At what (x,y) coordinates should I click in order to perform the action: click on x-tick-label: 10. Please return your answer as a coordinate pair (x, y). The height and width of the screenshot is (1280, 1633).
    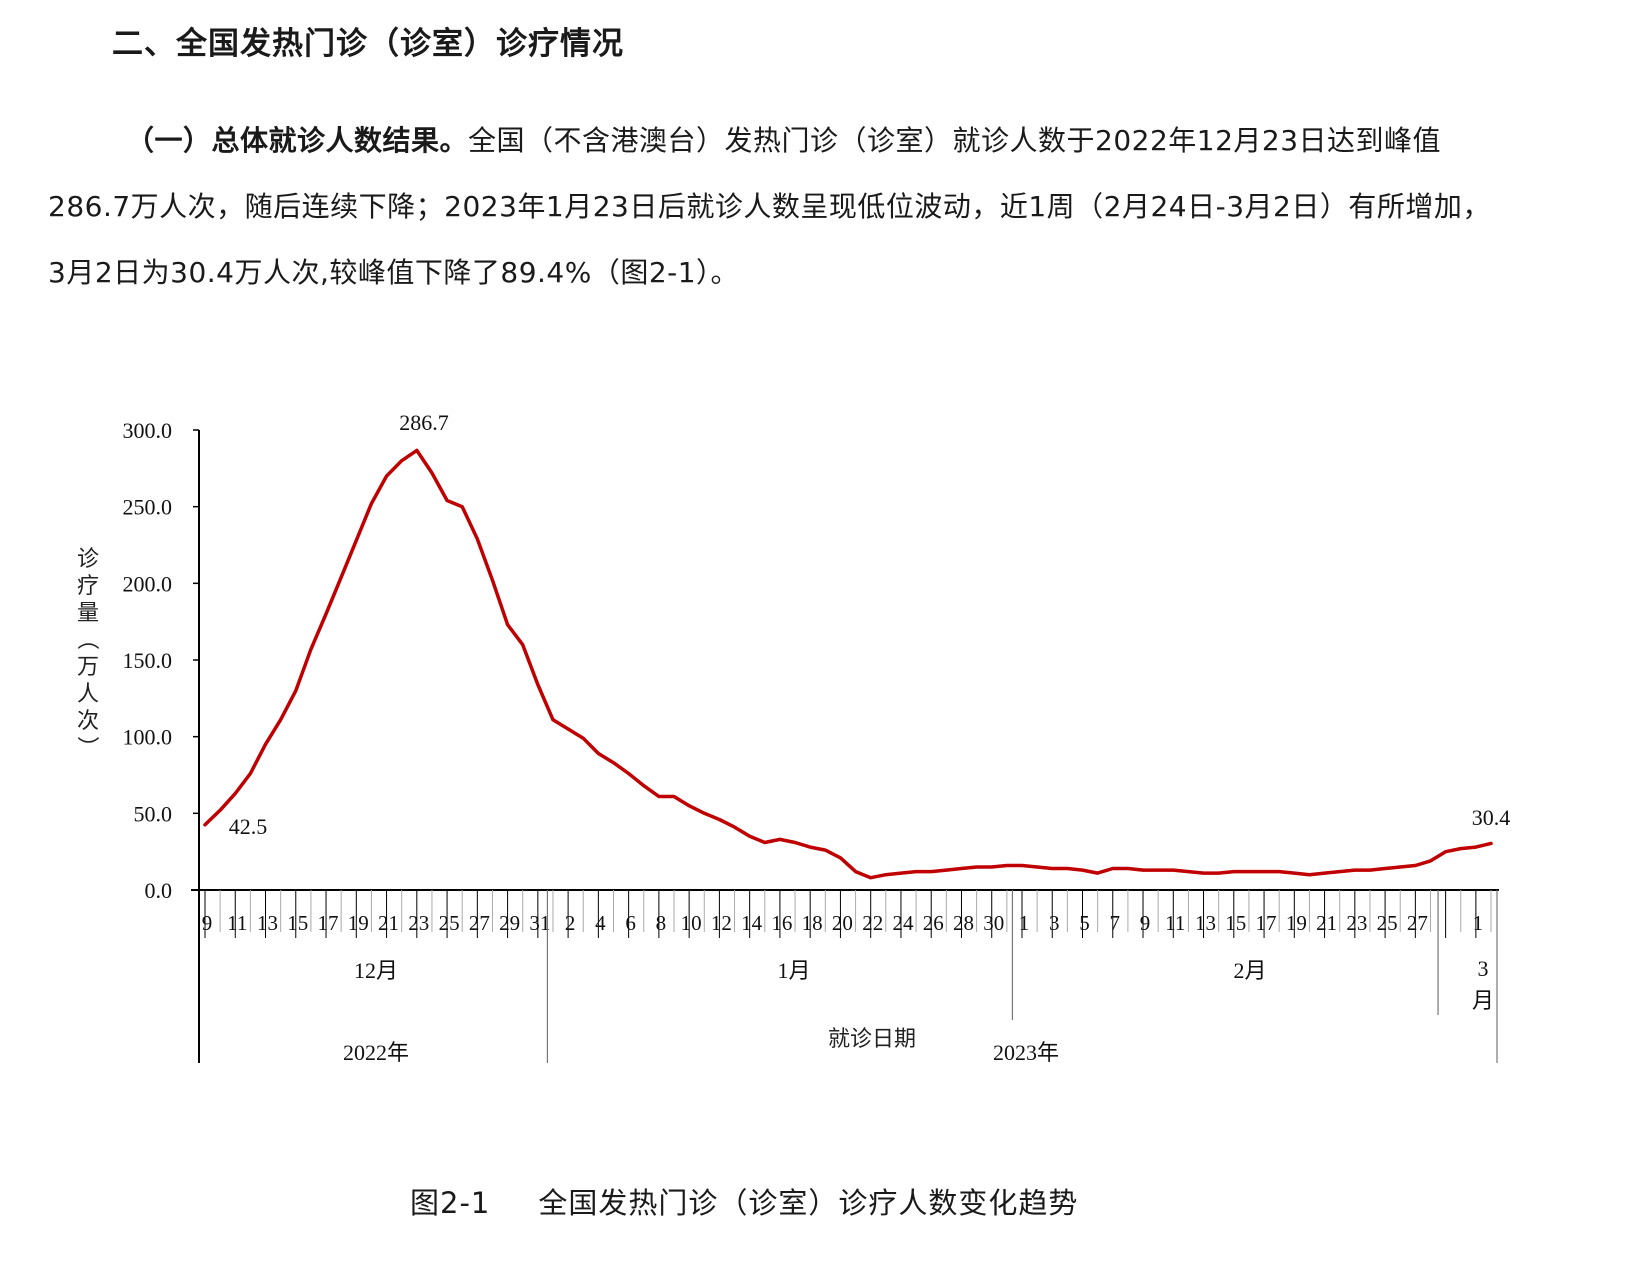
    Looking at the image, I should click on (691, 923).